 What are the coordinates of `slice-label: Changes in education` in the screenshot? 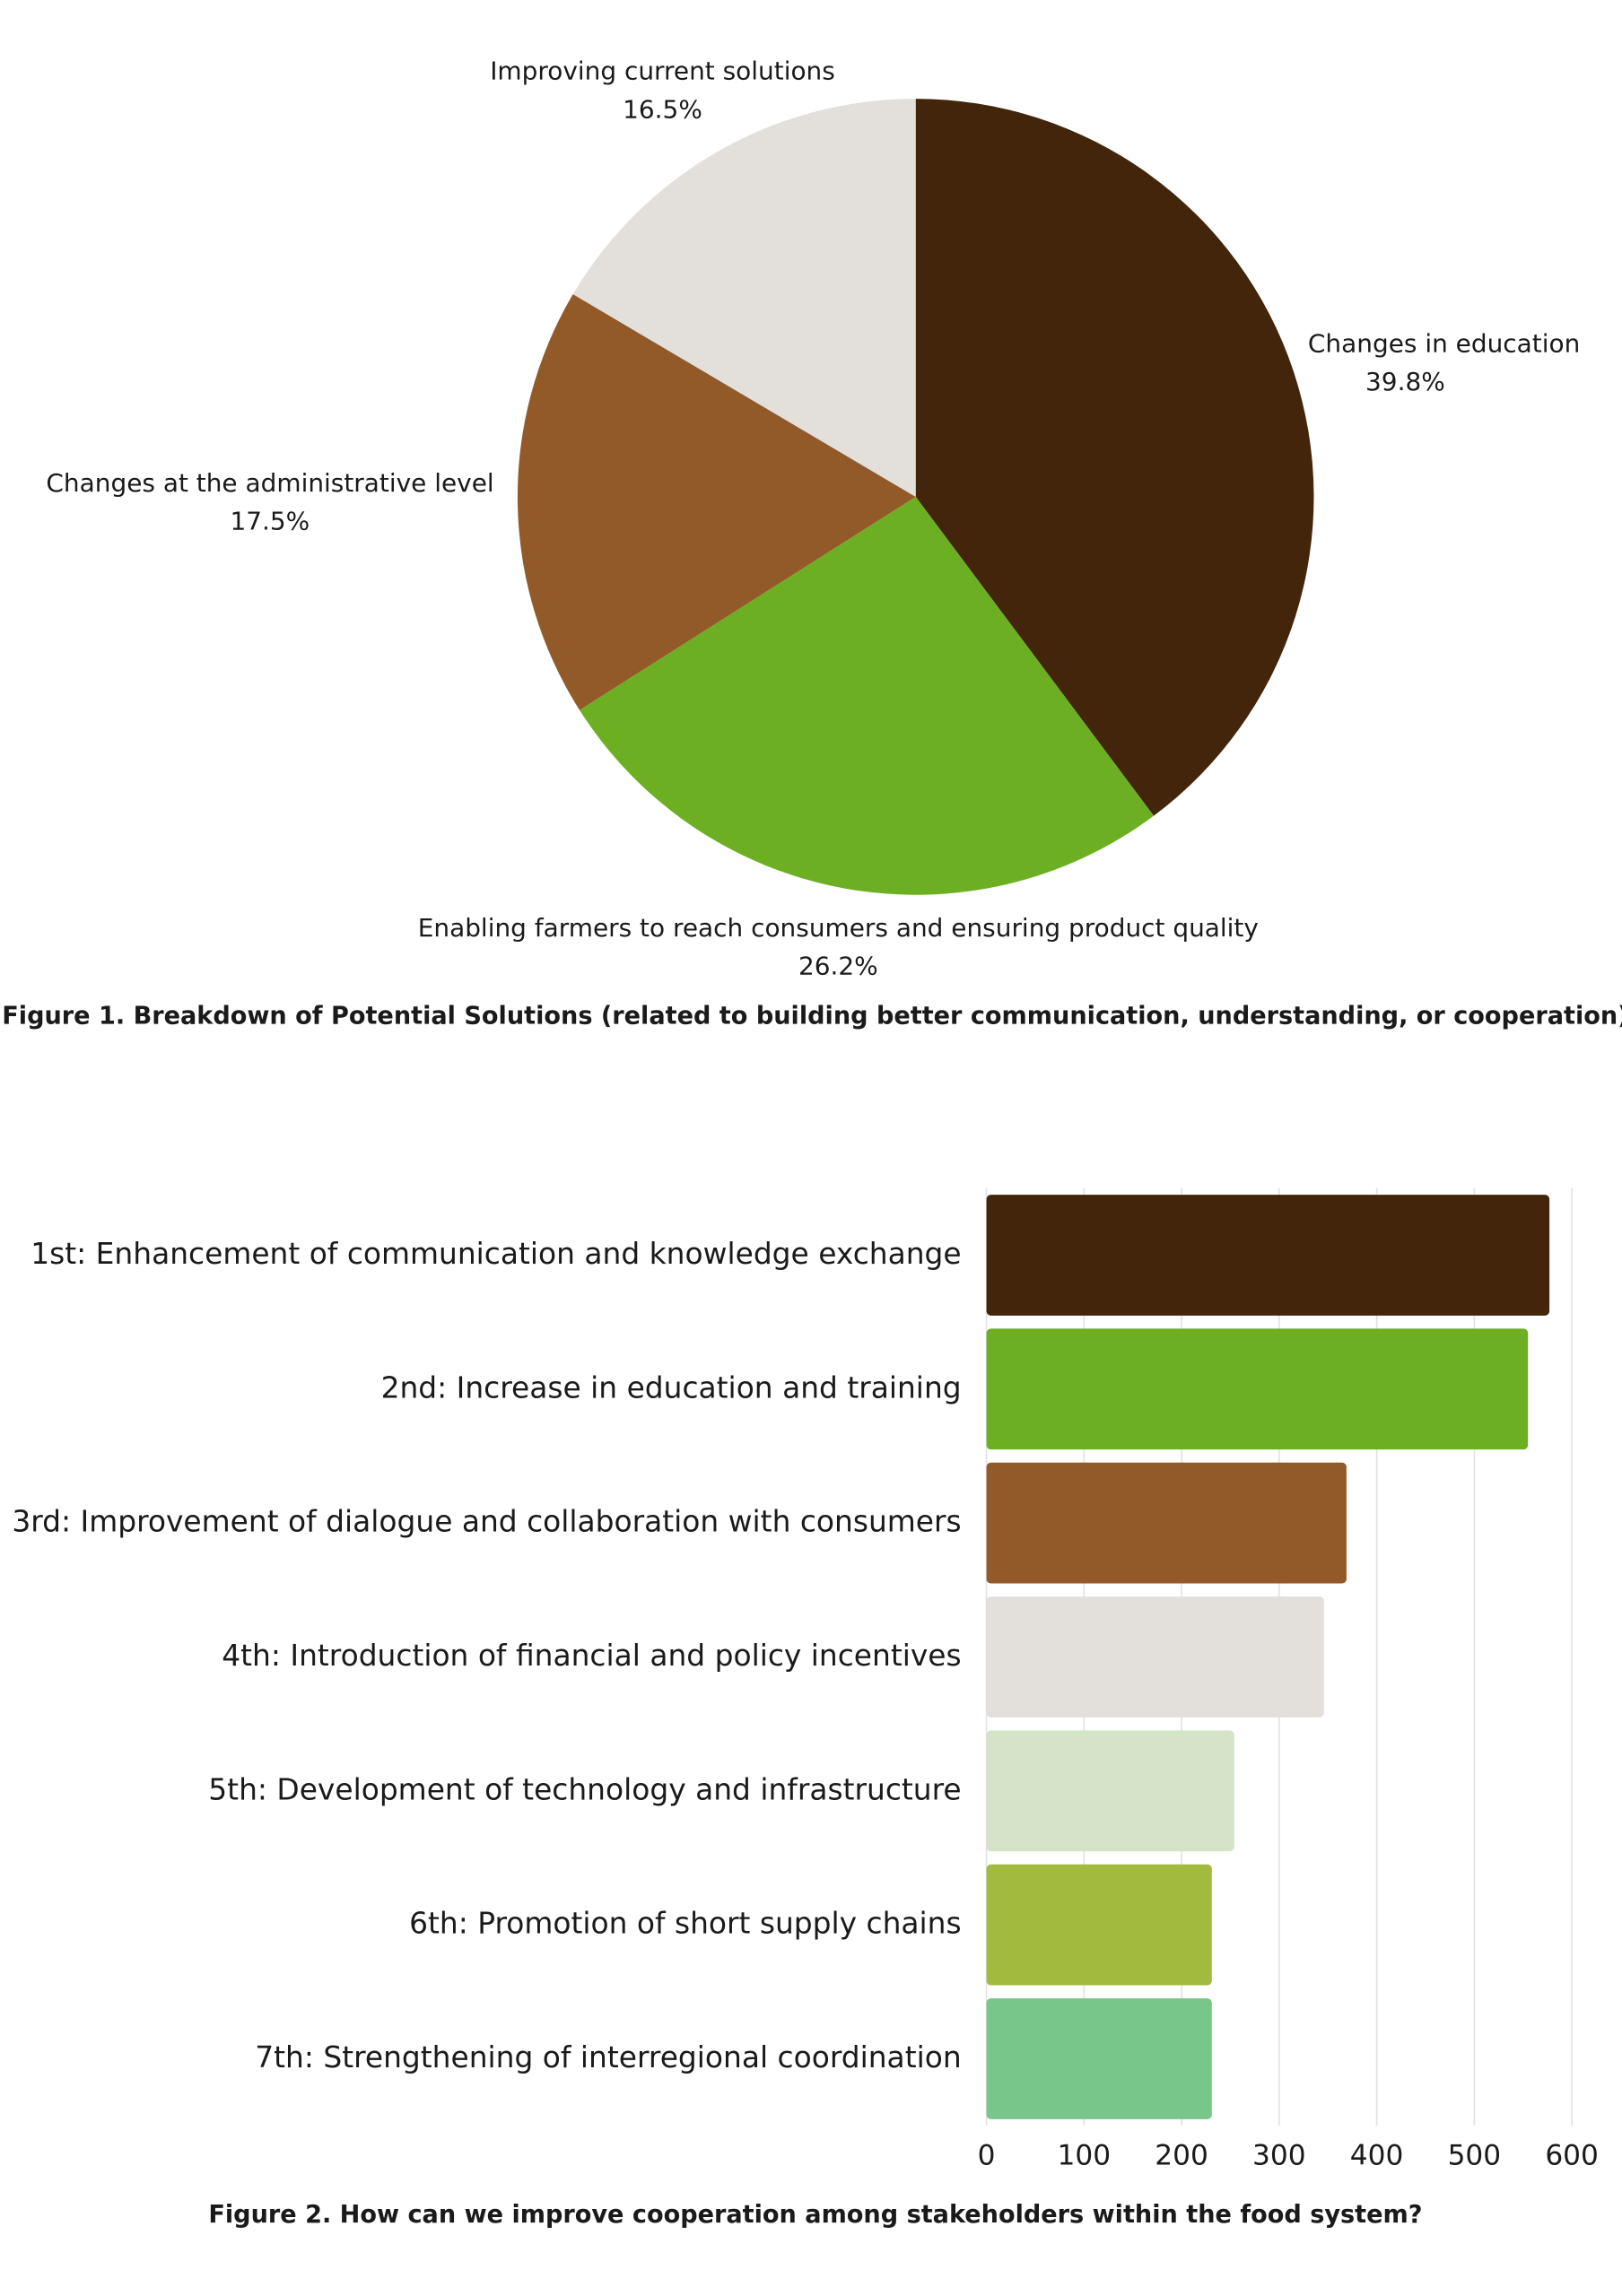 It's located at (1444, 343).